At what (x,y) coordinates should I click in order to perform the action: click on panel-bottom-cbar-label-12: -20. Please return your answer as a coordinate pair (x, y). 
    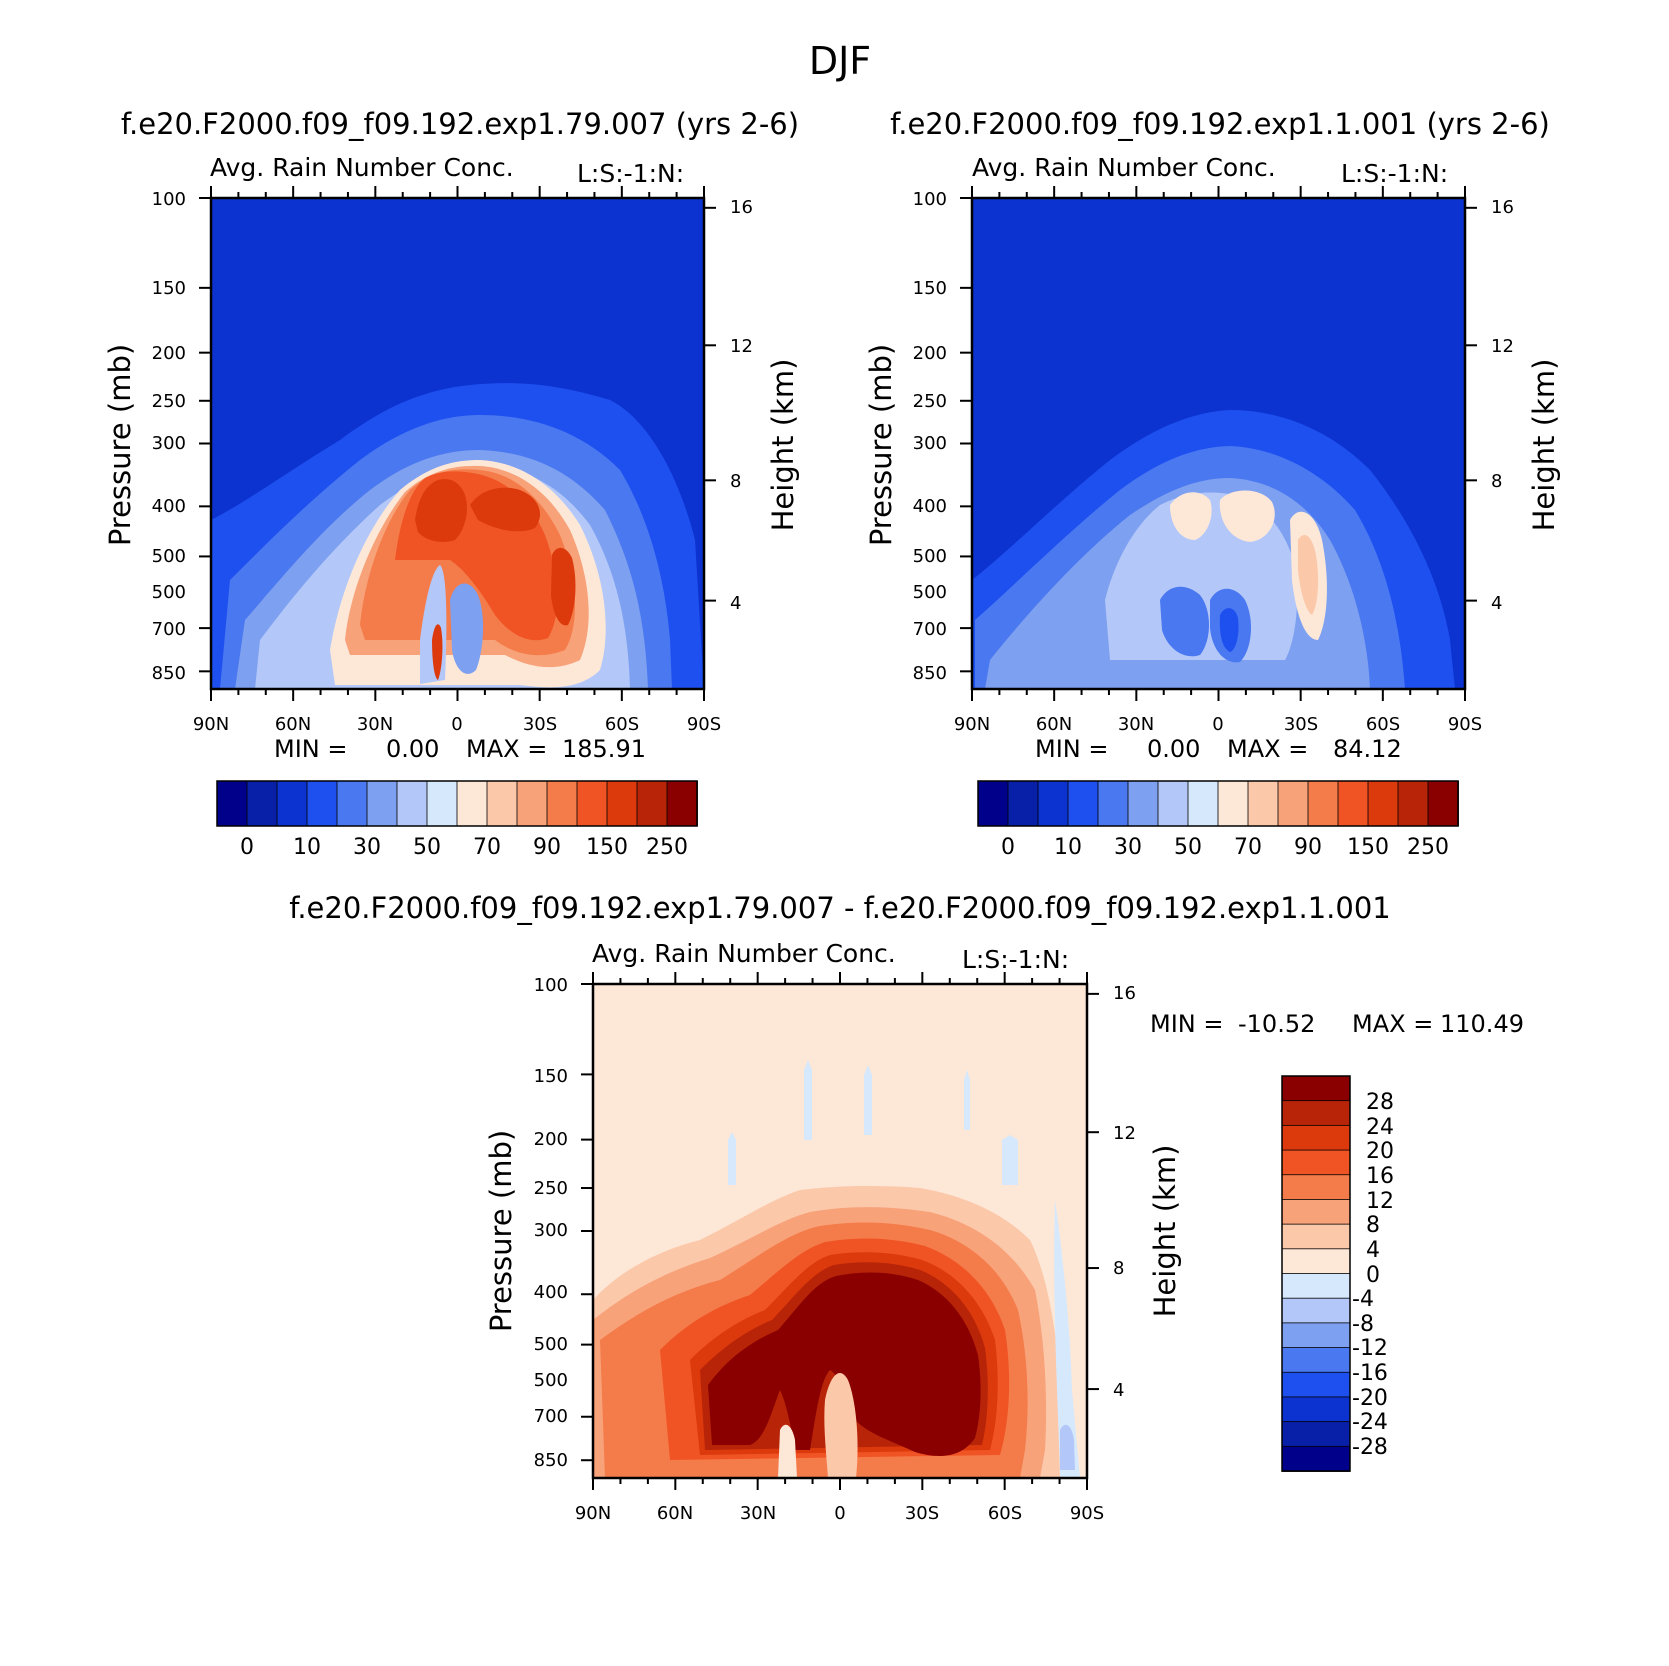
    Looking at the image, I should click on (1370, 1398).